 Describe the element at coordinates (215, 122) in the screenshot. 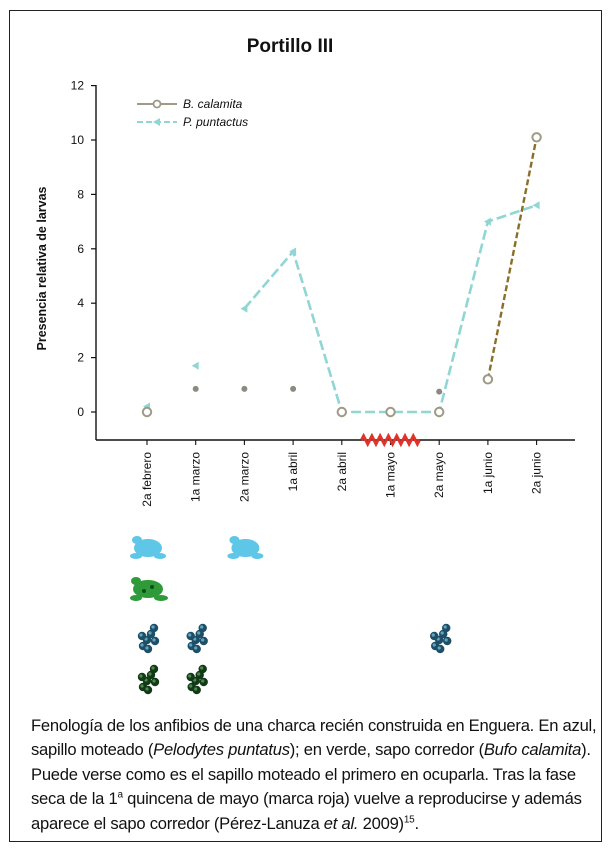

I see `legend-label: P. puntactus` at that location.